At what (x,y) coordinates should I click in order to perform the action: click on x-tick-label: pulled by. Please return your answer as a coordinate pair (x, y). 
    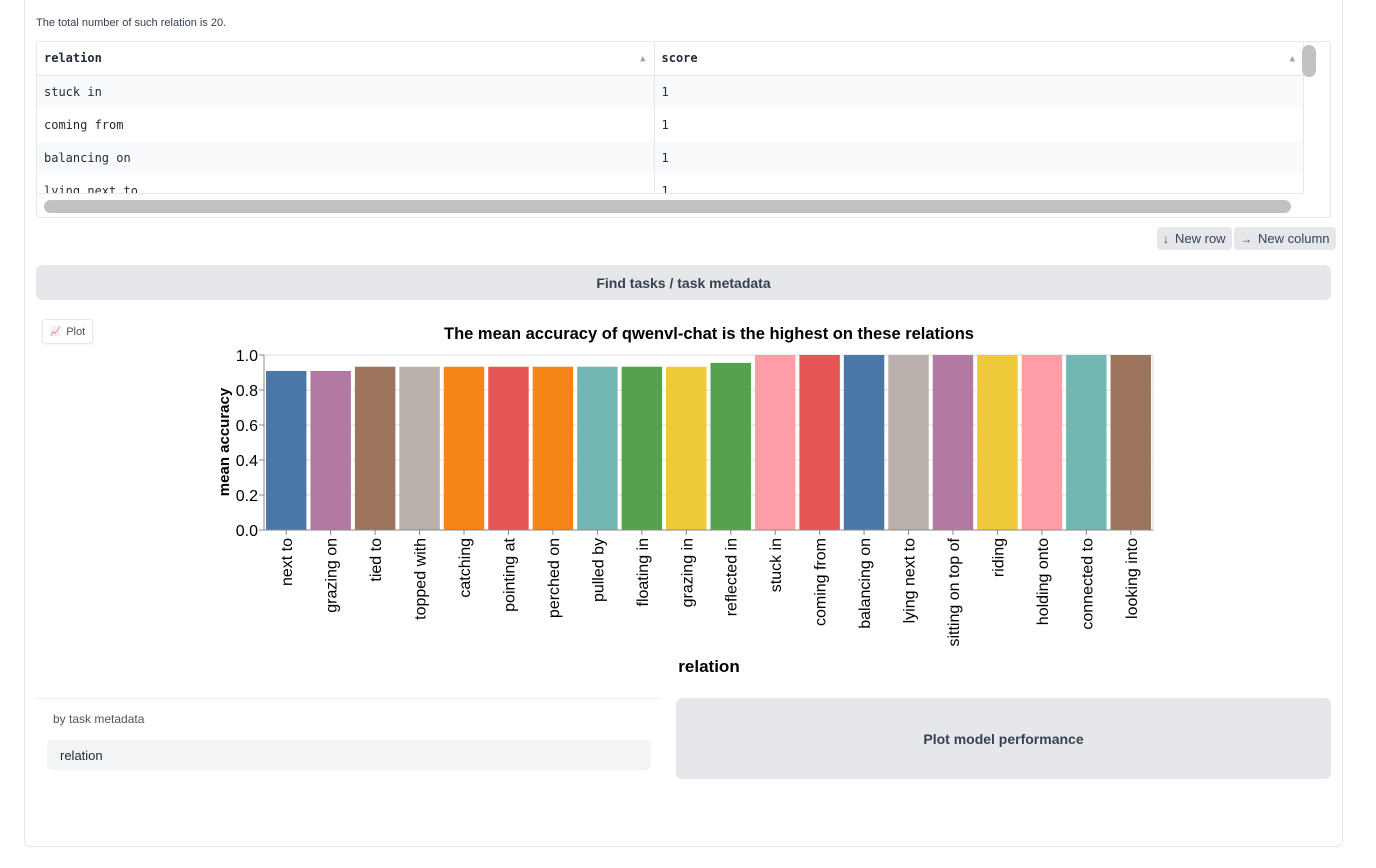
    Looking at the image, I should click on (598, 570).